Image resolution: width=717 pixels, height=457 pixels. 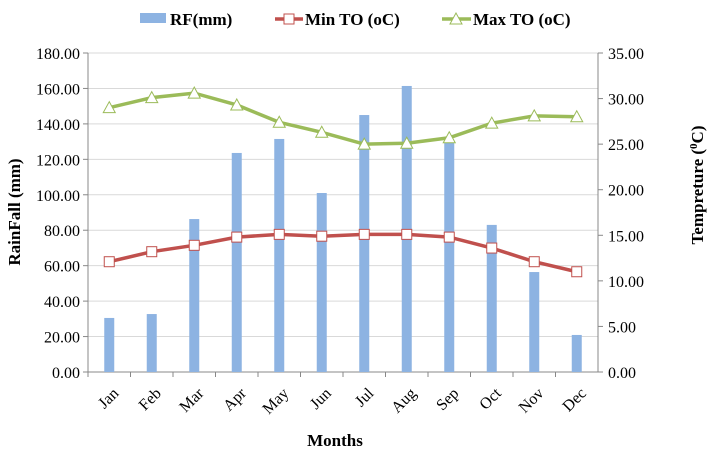 I want to click on legend-min-label: Min TO (oC), so click(x=352, y=19).